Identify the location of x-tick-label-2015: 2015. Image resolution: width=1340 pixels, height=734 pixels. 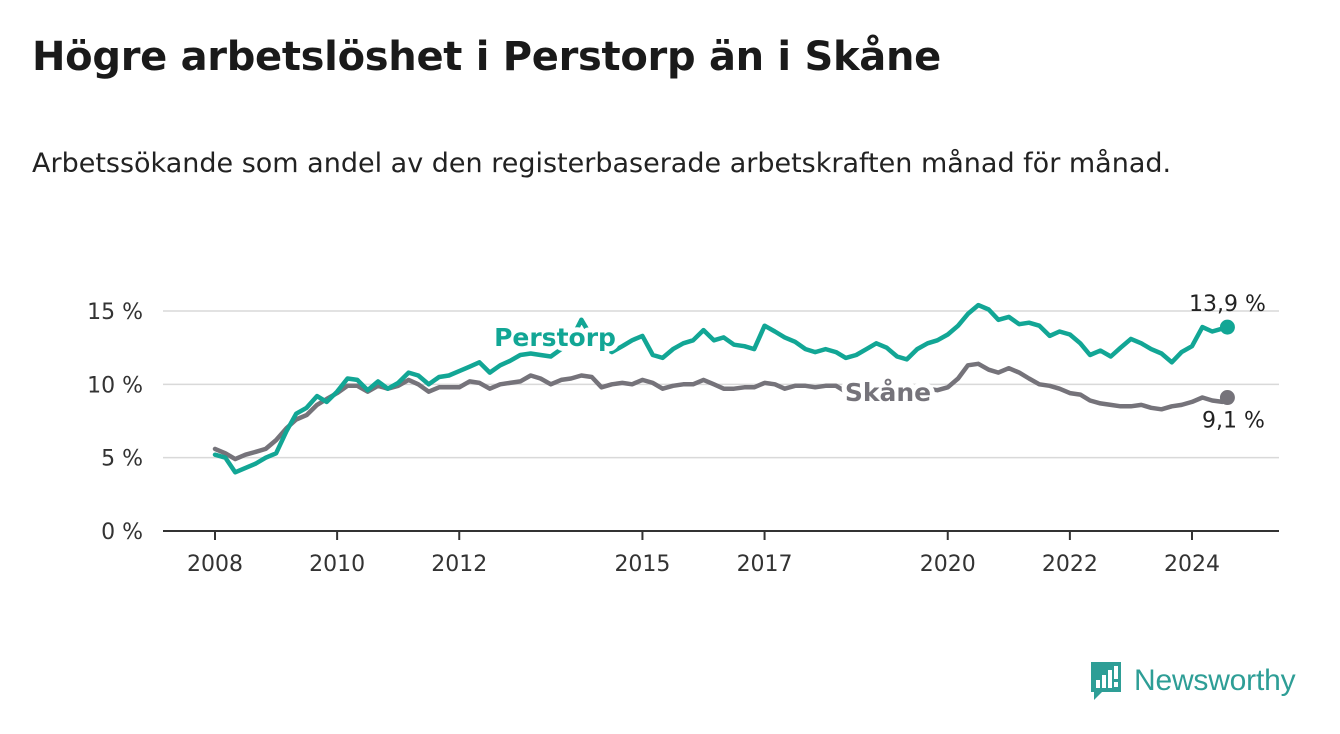
(642, 564).